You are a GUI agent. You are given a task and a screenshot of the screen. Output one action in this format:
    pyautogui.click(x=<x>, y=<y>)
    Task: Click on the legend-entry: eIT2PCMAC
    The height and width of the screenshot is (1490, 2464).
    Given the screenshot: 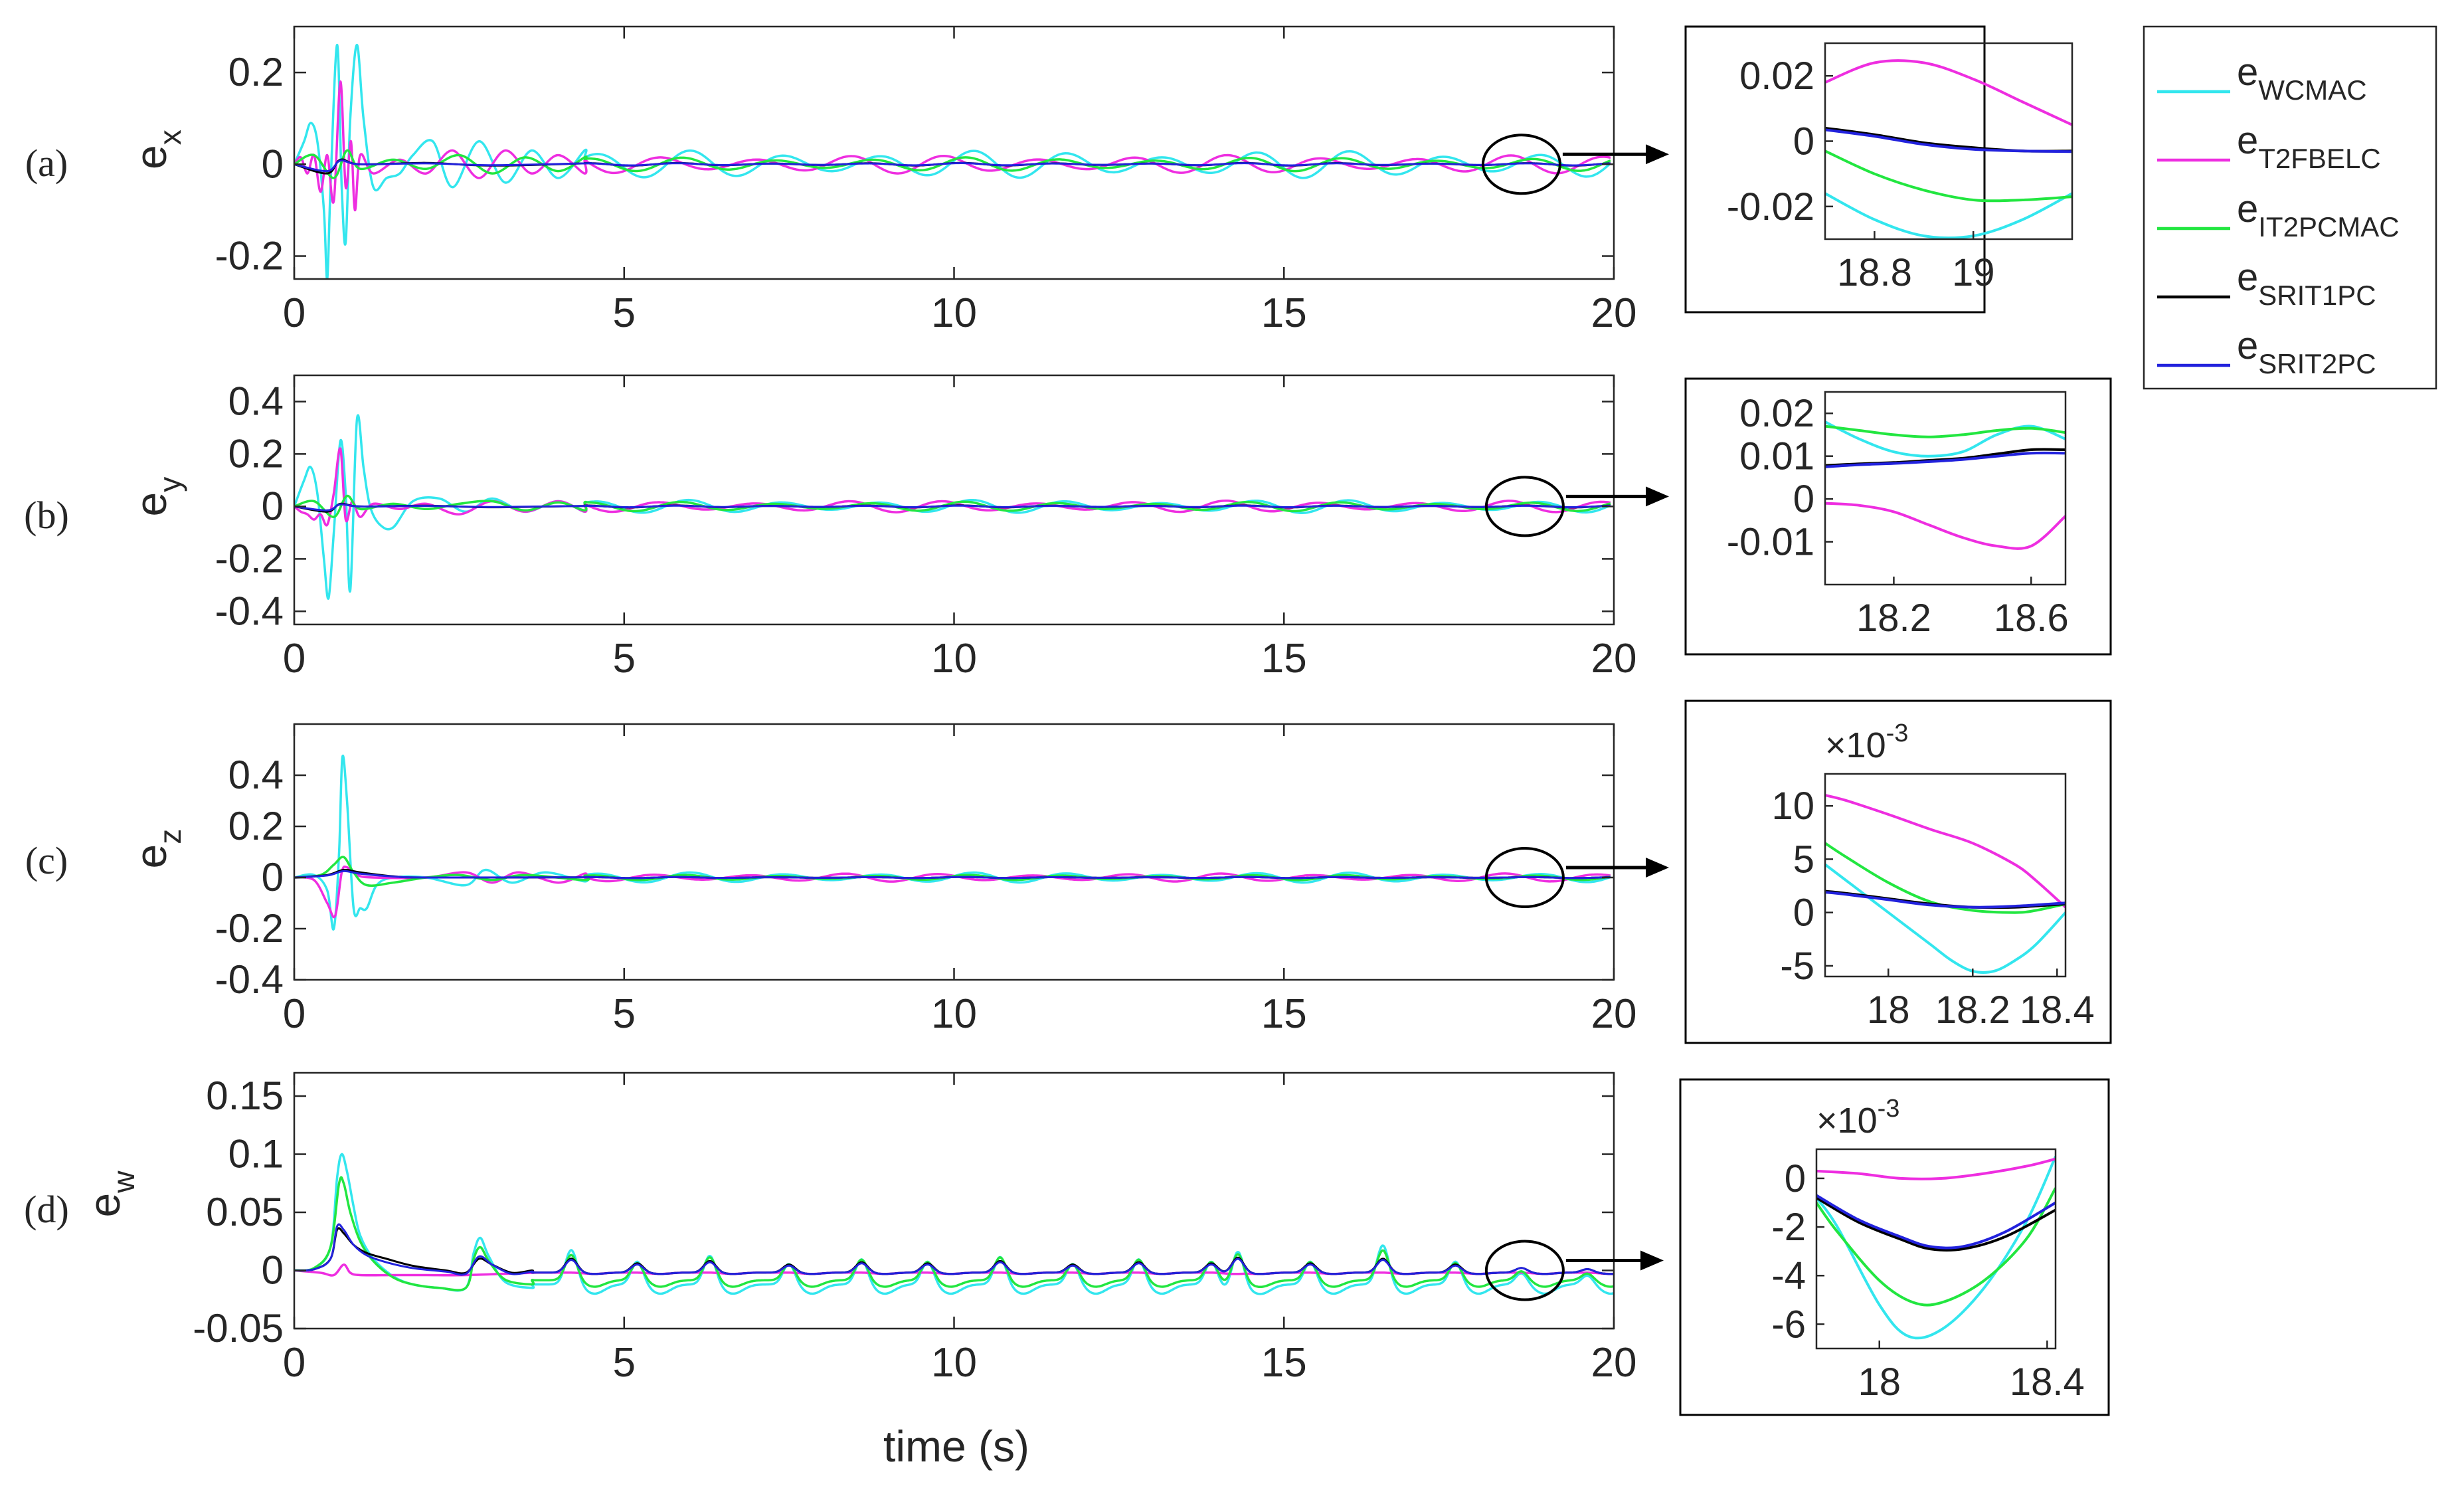 What is the action you would take?
    pyautogui.click(x=2278, y=214)
    